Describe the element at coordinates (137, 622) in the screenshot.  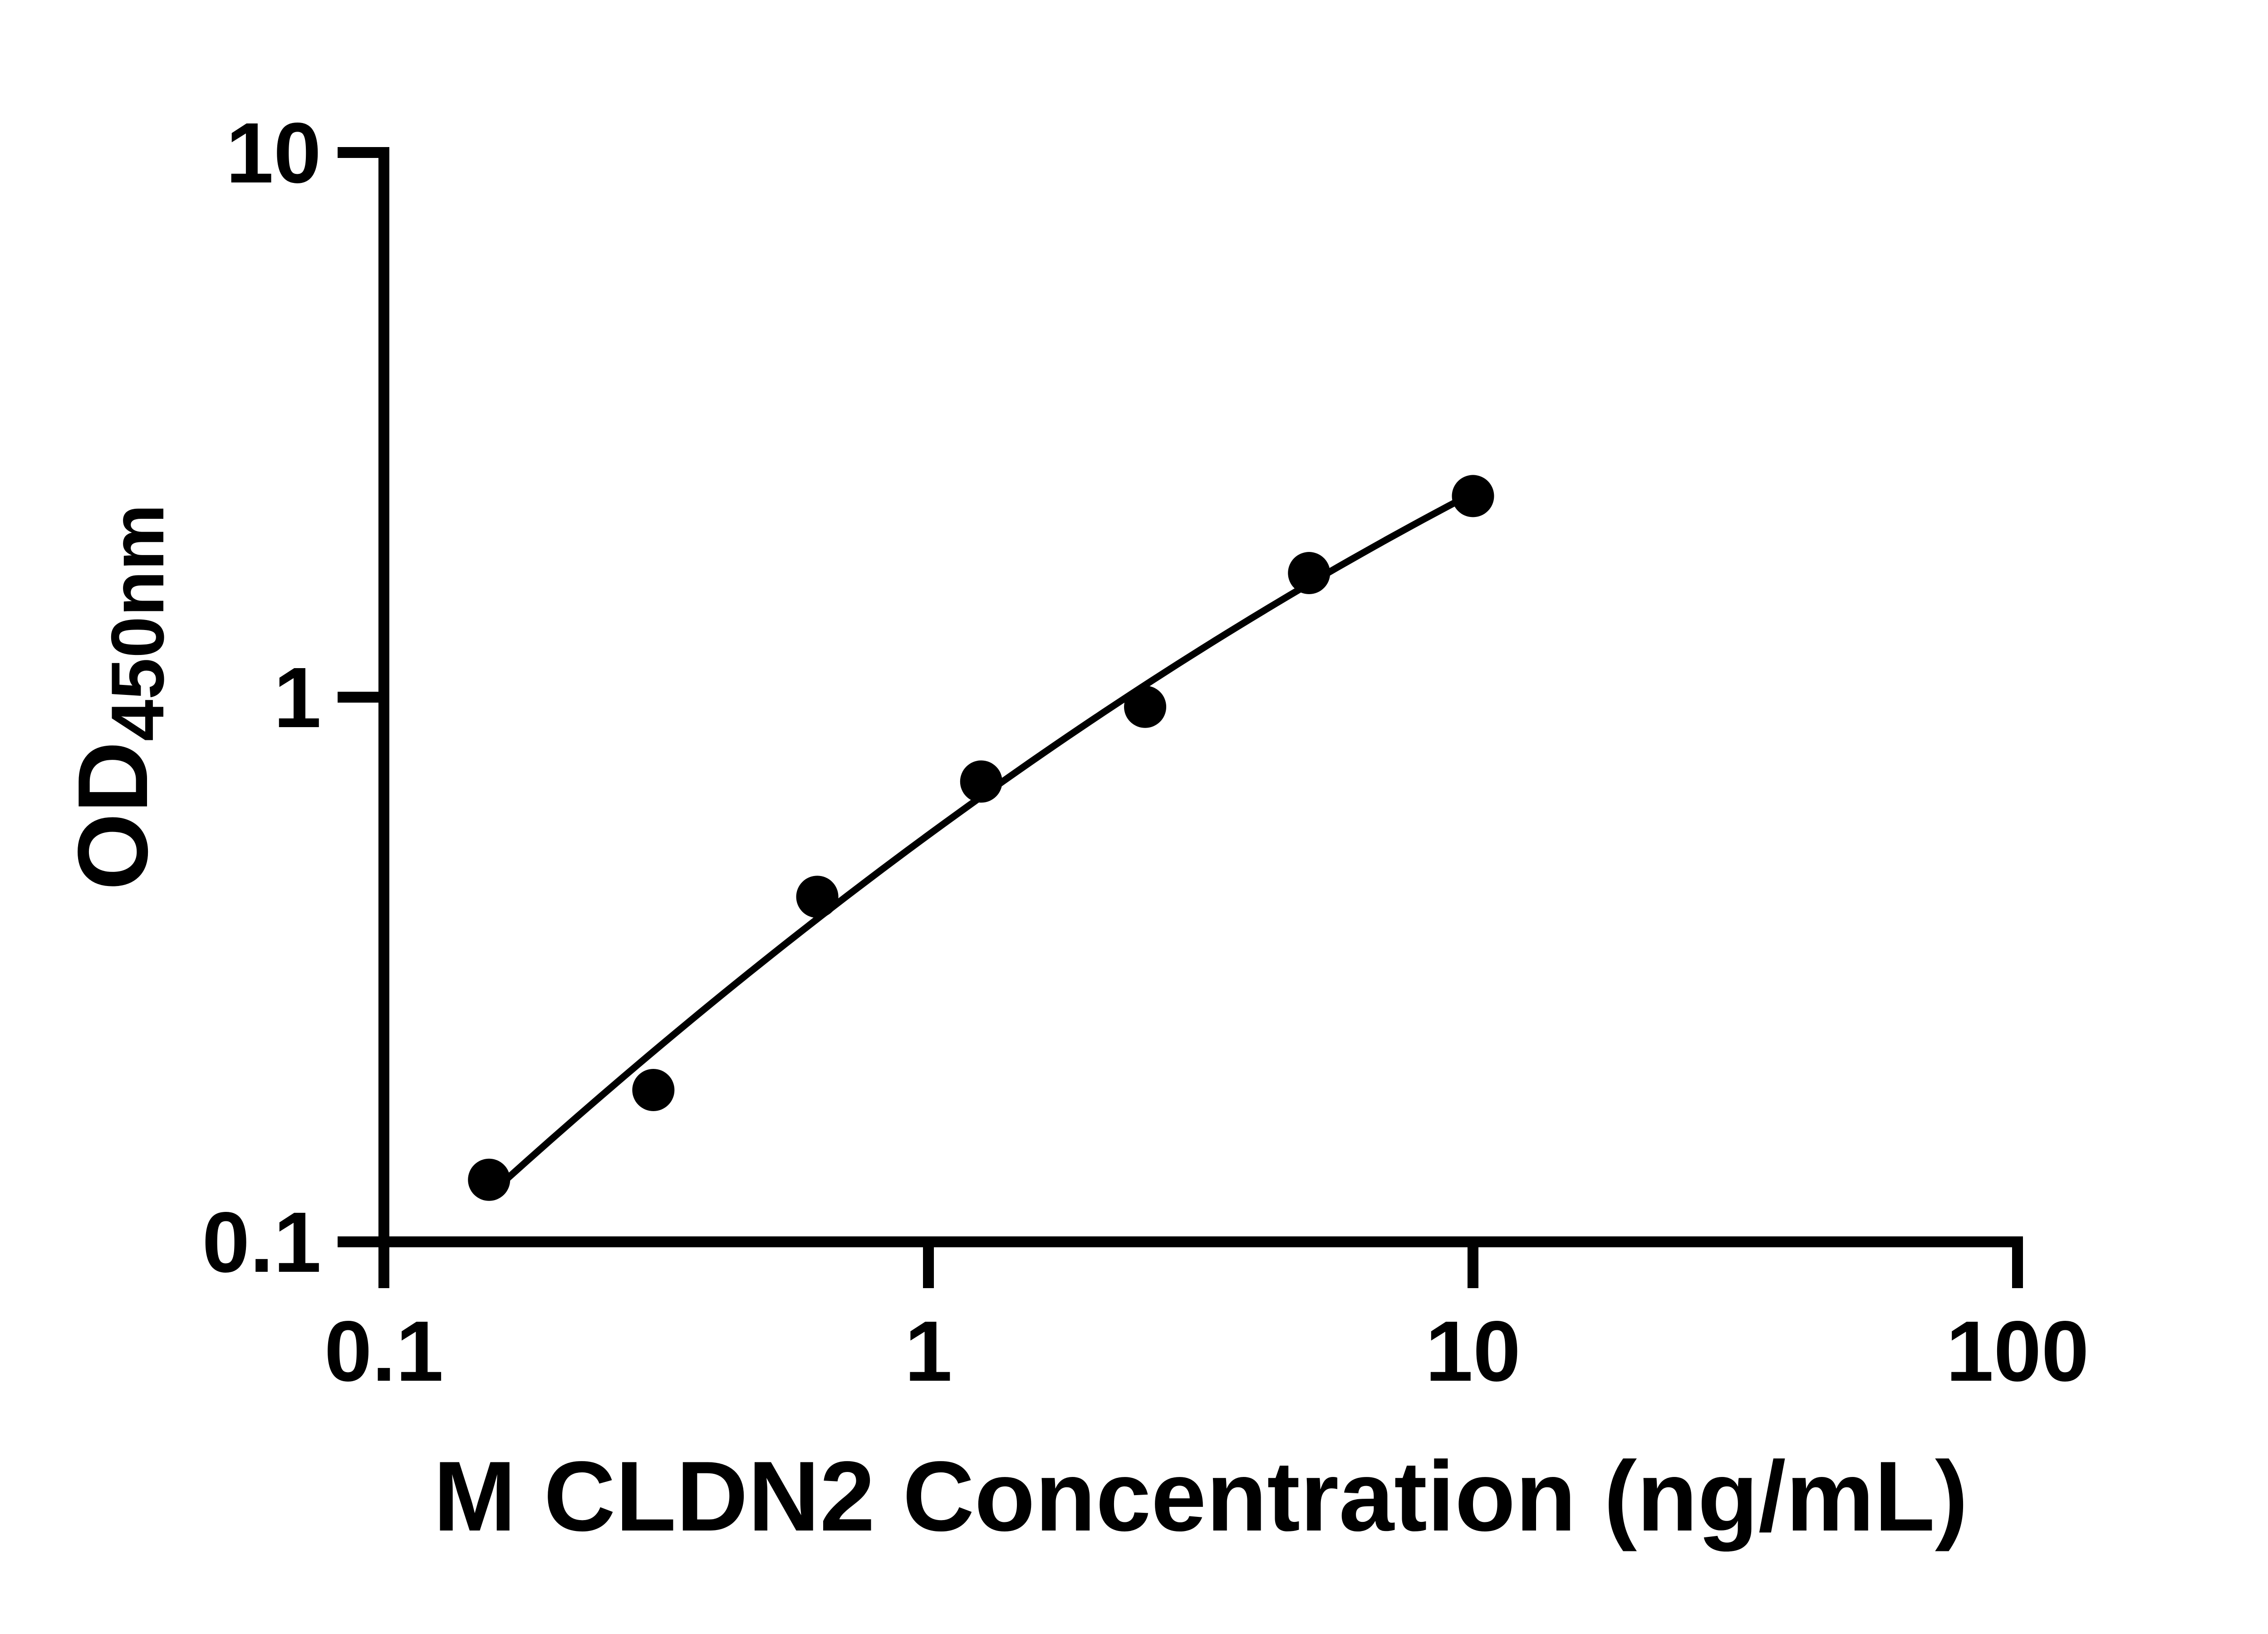
I see `y-axis-title-subscript: 450nm` at that location.